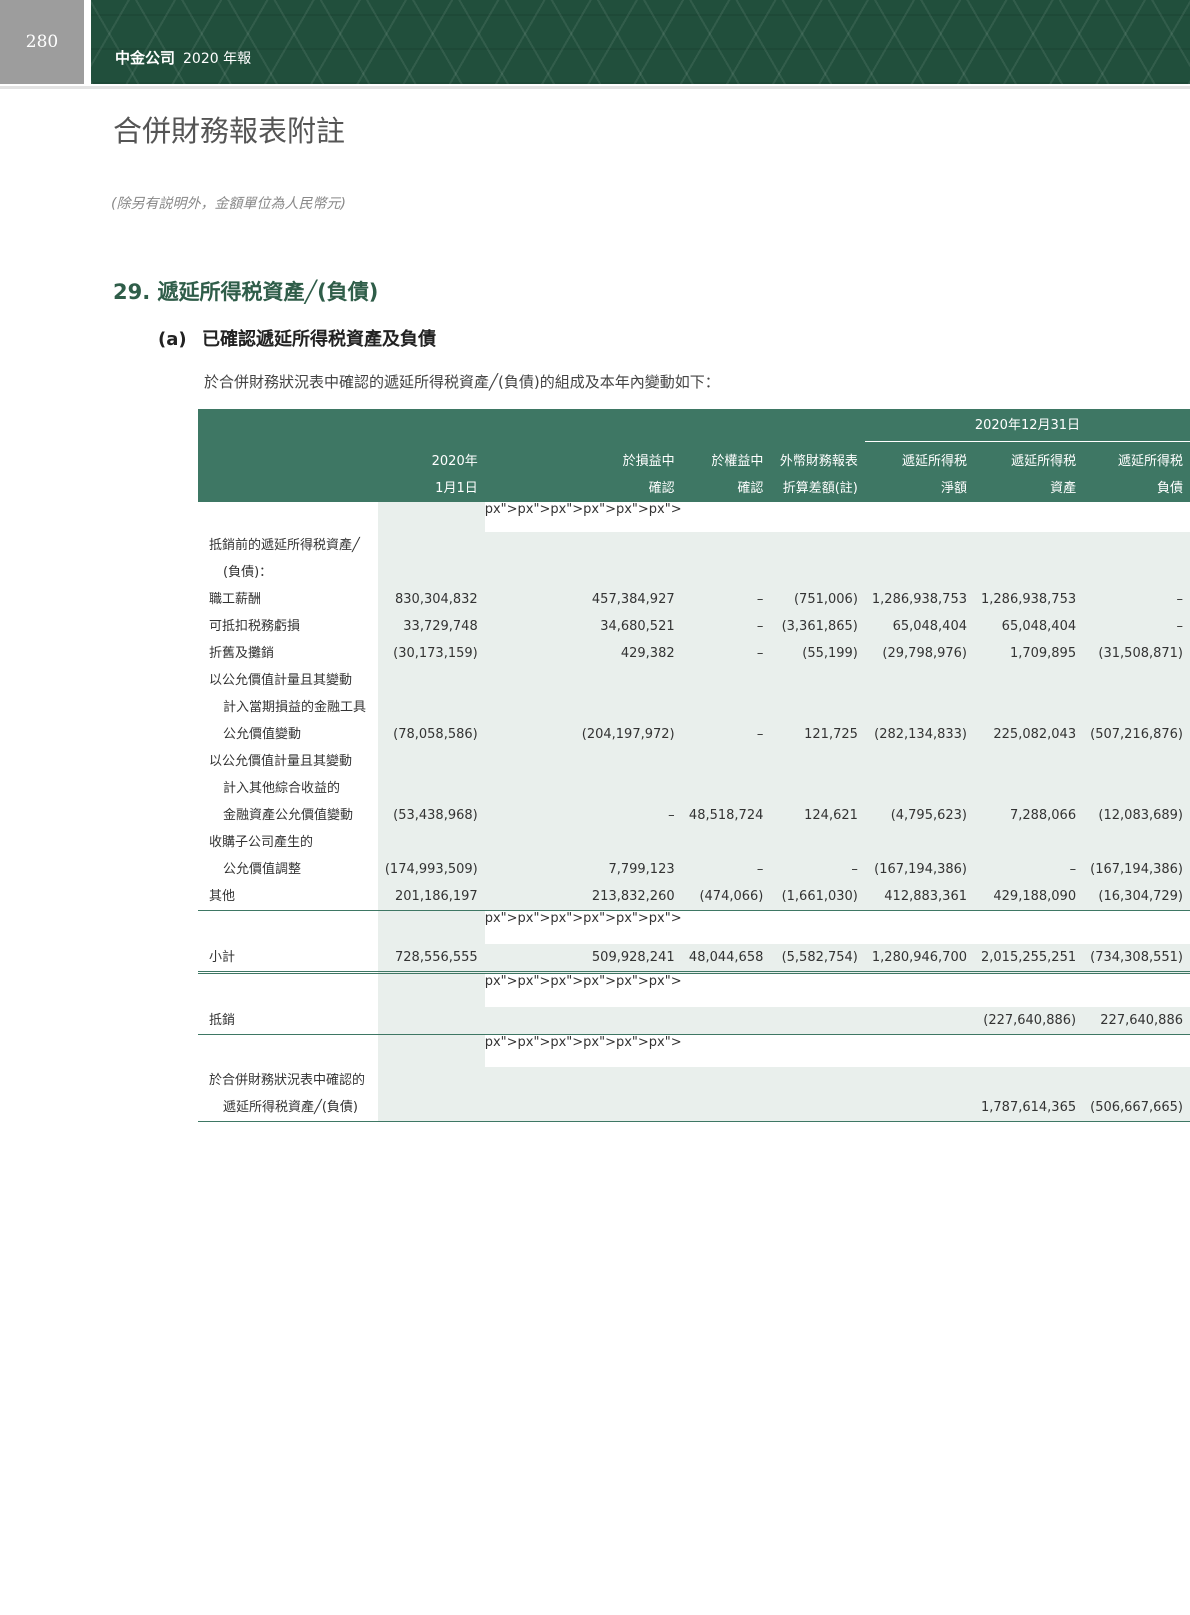 The width and height of the screenshot is (1190, 1615). I want to click on row-label: 抵銷, so click(288, 1021).